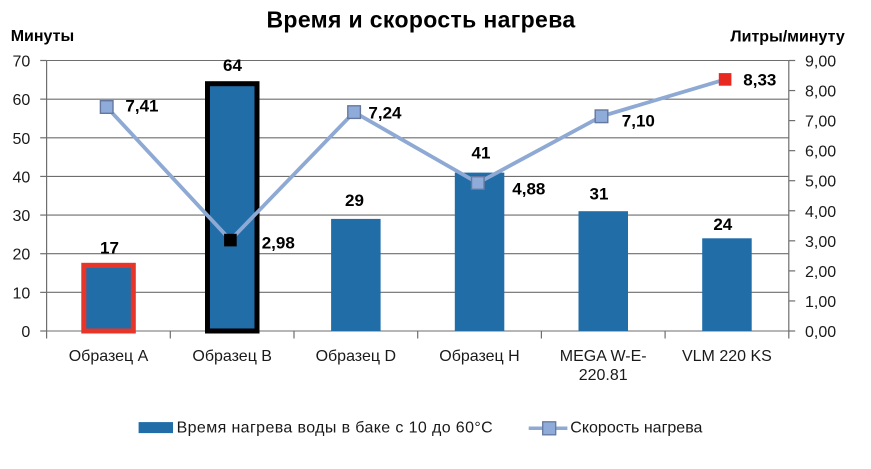 The width and height of the screenshot is (871, 469). Describe the element at coordinates (787, 37) in the screenshot. I see `svg-text: Литры/минуту` at that location.